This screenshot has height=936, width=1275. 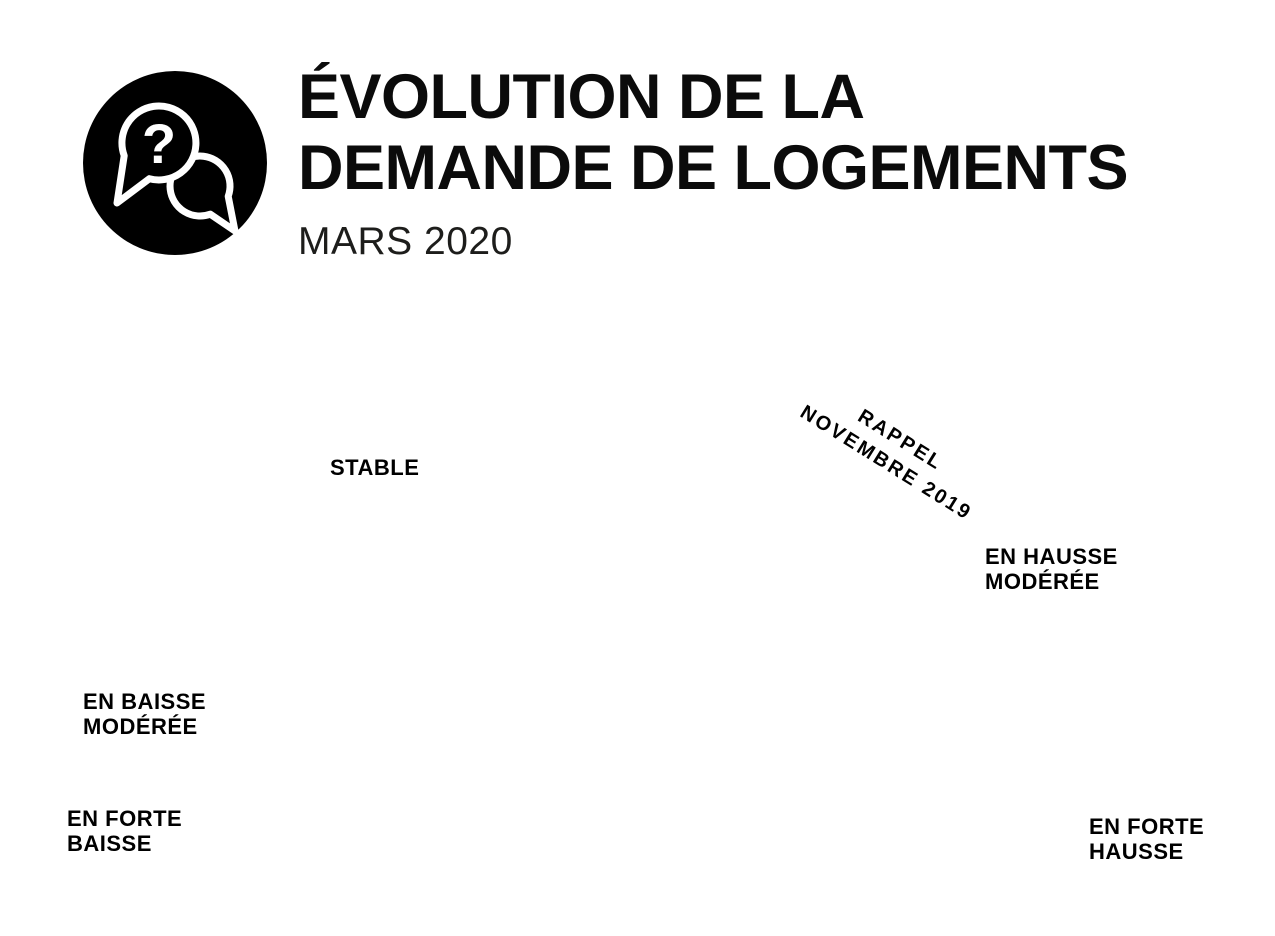 What do you see at coordinates (375, 467) in the screenshot?
I see `label-stable: STABLE` at bounding box center [375, 467].